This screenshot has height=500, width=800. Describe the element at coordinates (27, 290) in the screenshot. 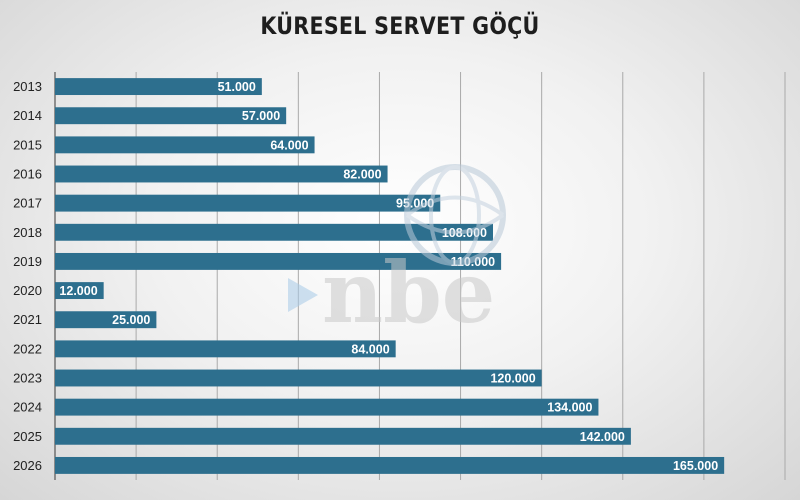

I see `y-tick-label: 2020` at that location.